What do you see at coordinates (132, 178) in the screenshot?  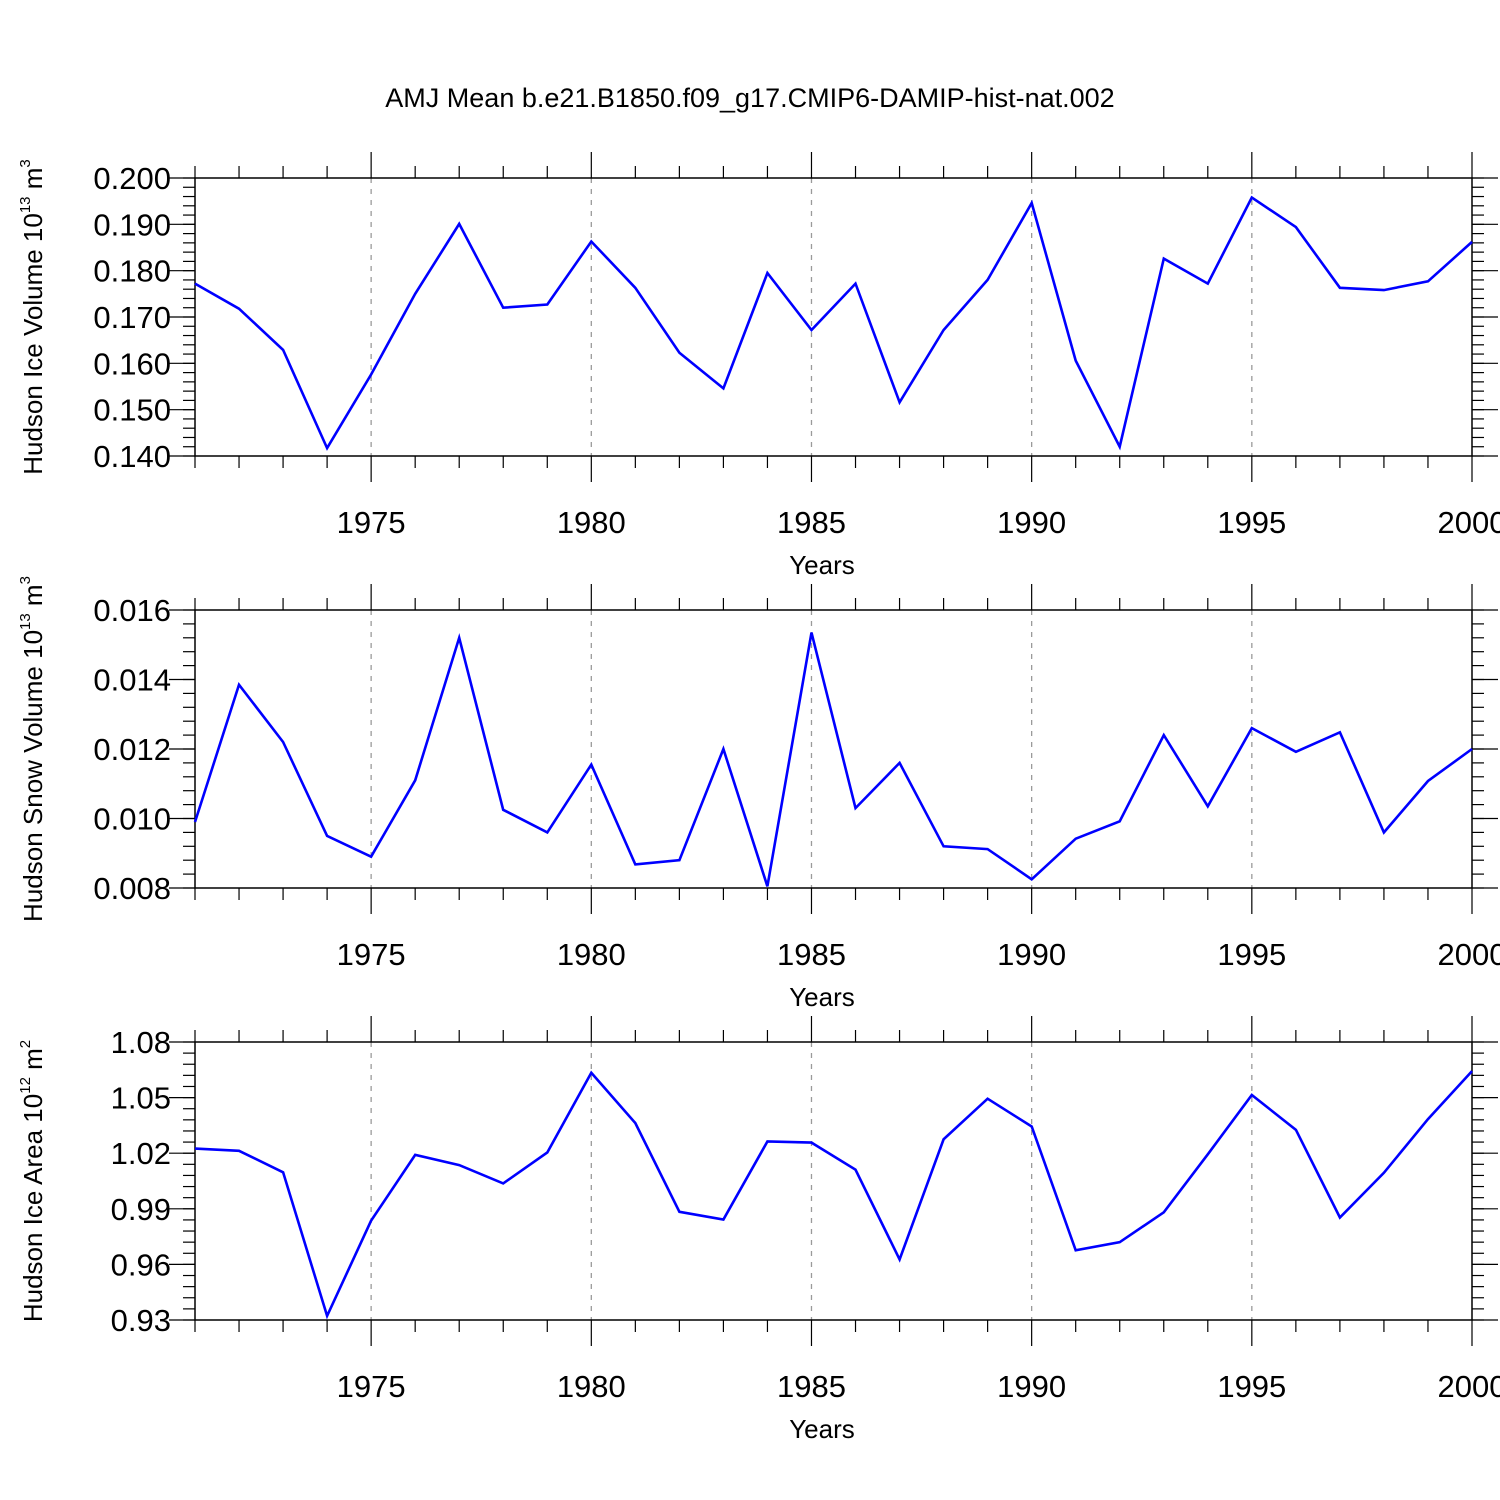 I see `y-tick-label: 0.200` at bounding box center [132, 178].